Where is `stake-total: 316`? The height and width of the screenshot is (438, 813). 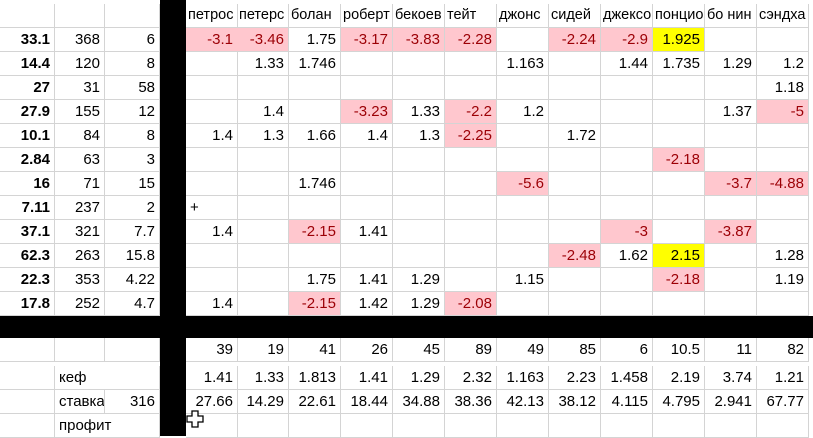 stake-total: 316 is located at coordinates (132, 402).